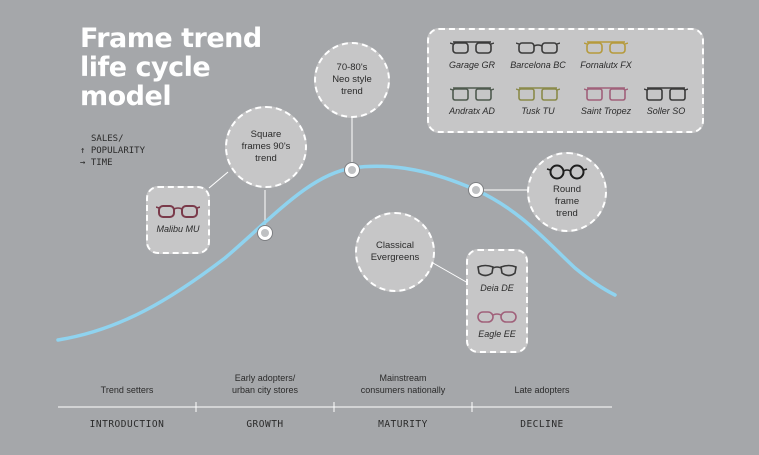  Describe the element at coordinates (567, 201) in the screenshot. I see `callout-text: frame` at that location.